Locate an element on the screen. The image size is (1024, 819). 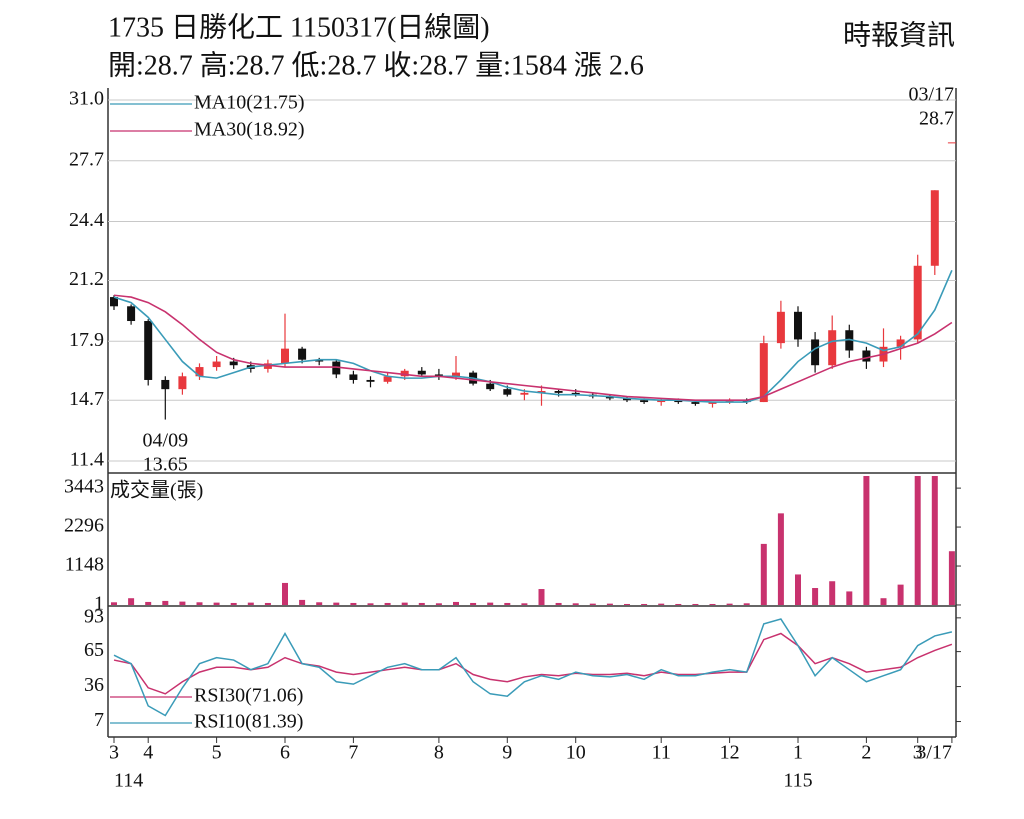
y-tick-label: 36 is located at coordinates (94, 685).